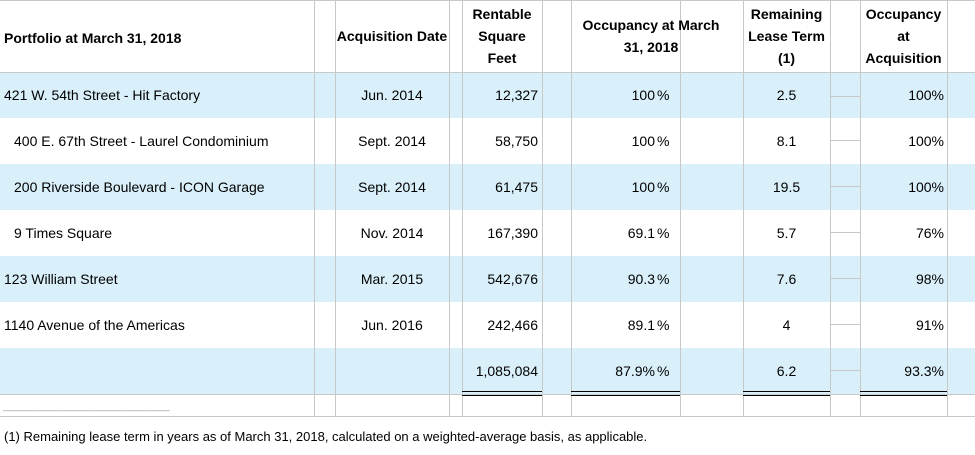 The width and height of the screenshot is (975, 455). What do you see at coordinates (651, 36) in the screenshot?
I see `column-header: Occupancy at March 31, 2018` at bounding box center [651, 36].